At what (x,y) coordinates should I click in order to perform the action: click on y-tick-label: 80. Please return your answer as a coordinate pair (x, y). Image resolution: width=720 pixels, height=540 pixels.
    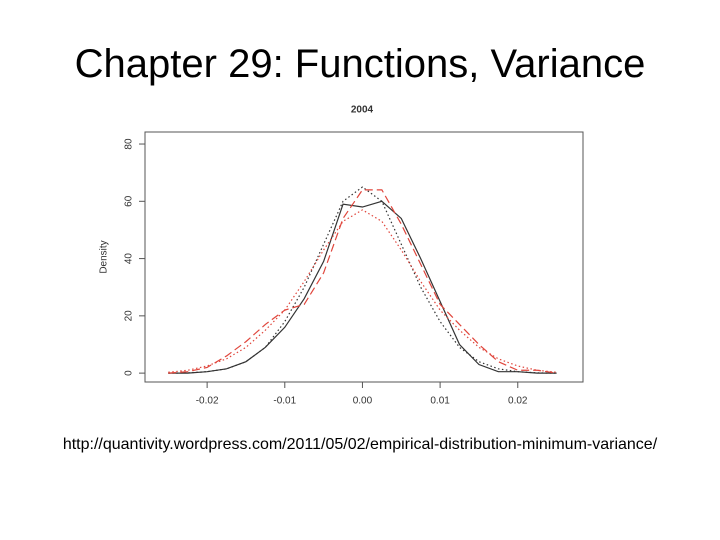
    Looking at the image, I should click on (129, 144).